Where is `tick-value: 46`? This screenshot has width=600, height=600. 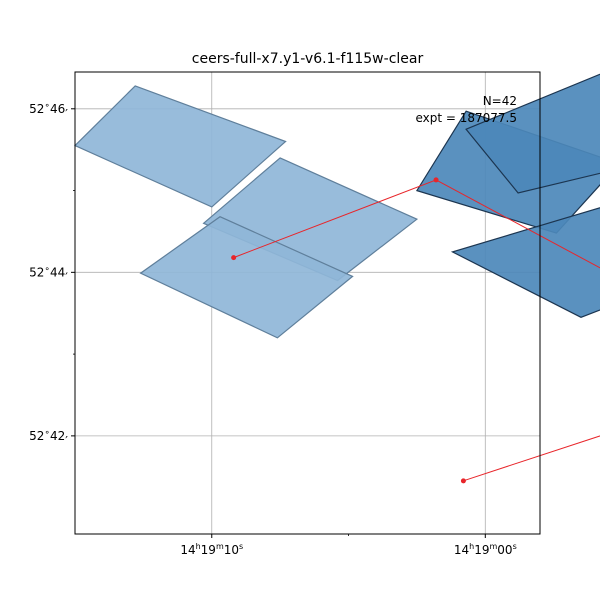
tick-value: 46 is located at coordinates (57, 109).